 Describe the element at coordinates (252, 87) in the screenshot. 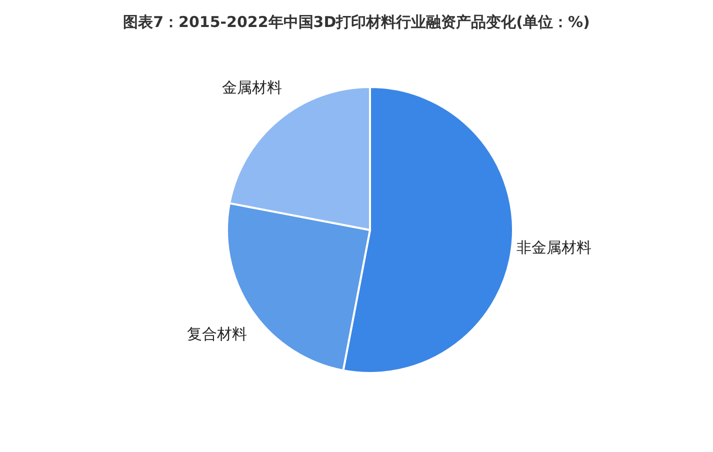

I see `slice-label: 金属材料` at that location.